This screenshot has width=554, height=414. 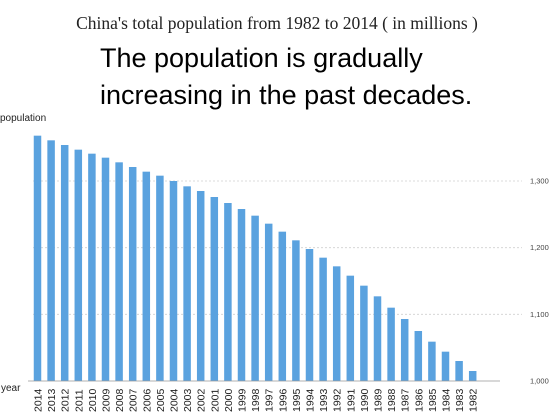 I want to click on x-tick-label: 2005, so click(x=161, y=400).